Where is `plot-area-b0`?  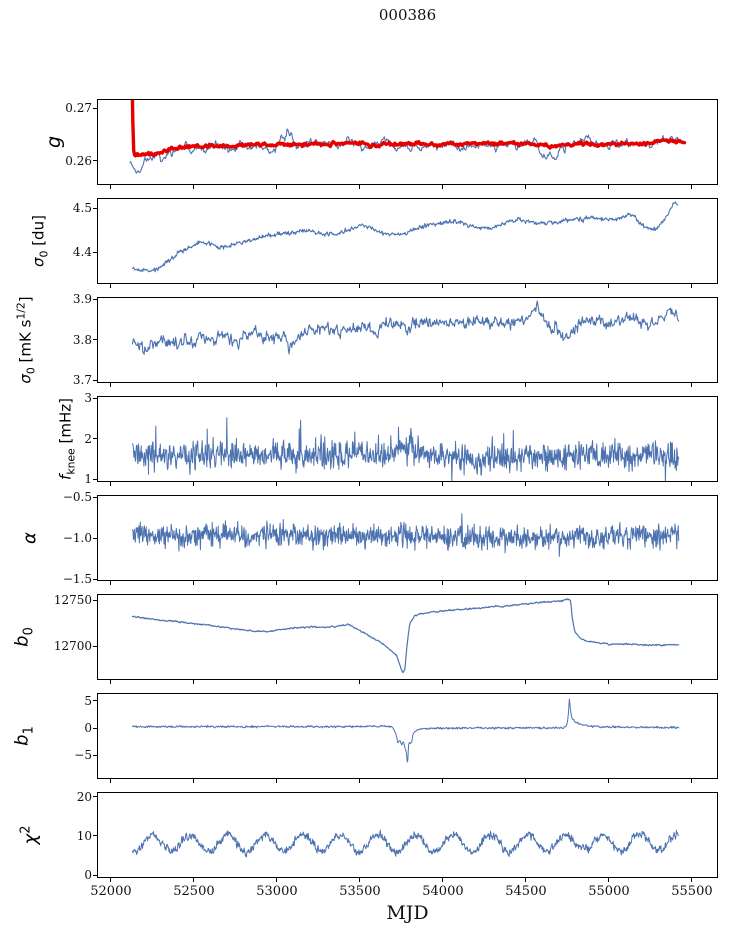 plot-area-b0 is located at coordinates (405, 636).